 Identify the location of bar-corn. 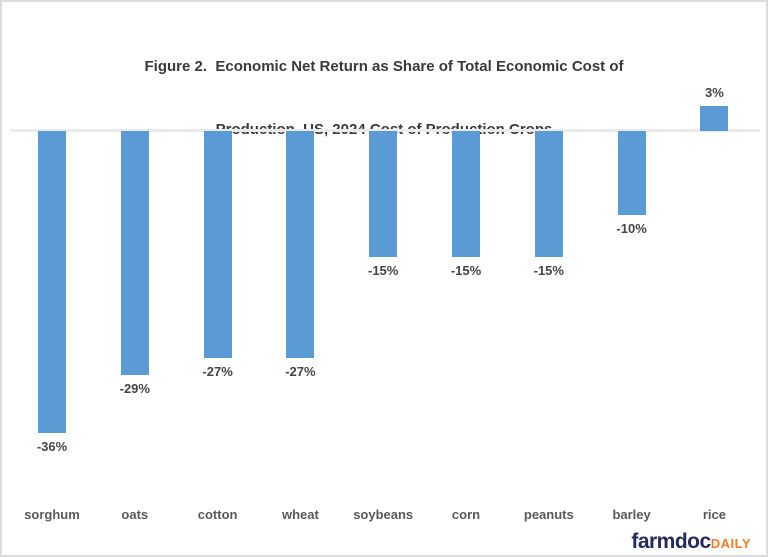
(466, 194).